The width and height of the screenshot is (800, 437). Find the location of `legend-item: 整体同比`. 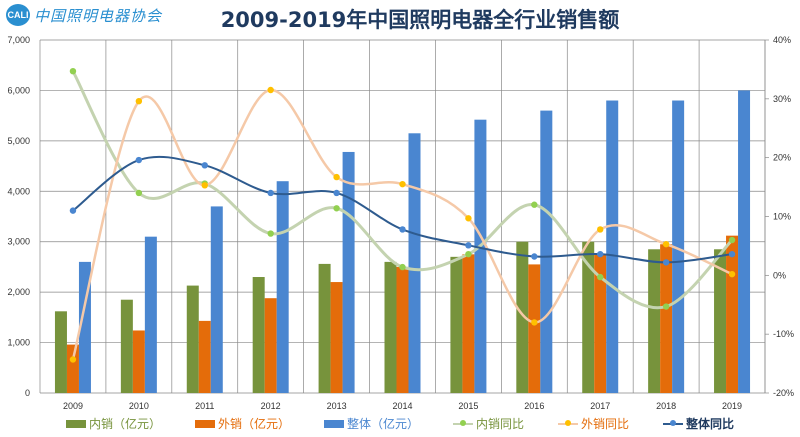

legend-item: 整体同比 is located at coordinates (698, 423).